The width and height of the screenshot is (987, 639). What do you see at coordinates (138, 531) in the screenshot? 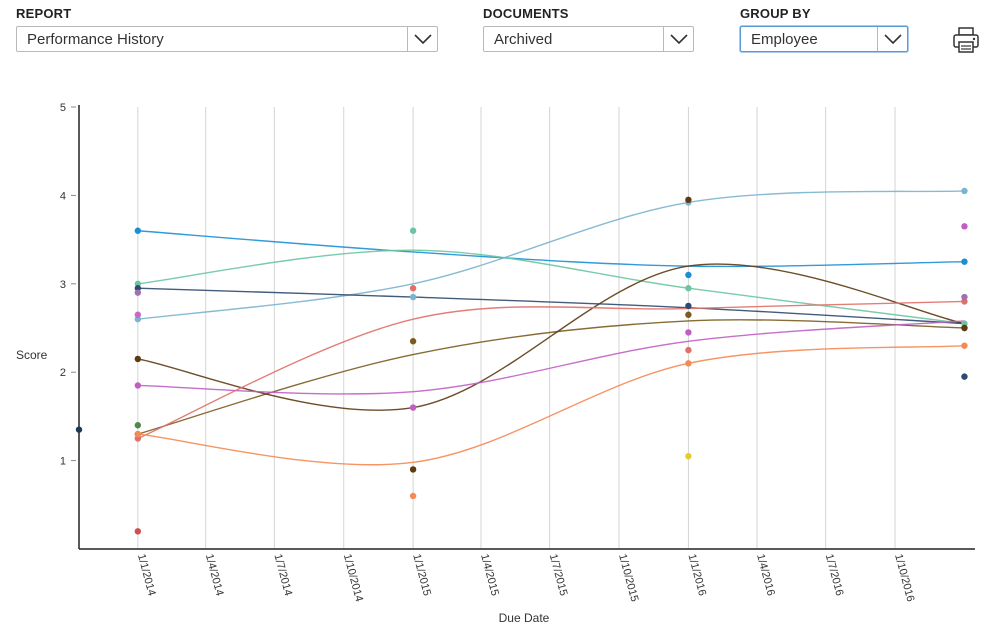
I see `series-13-point` at bounding box center [138, 531].